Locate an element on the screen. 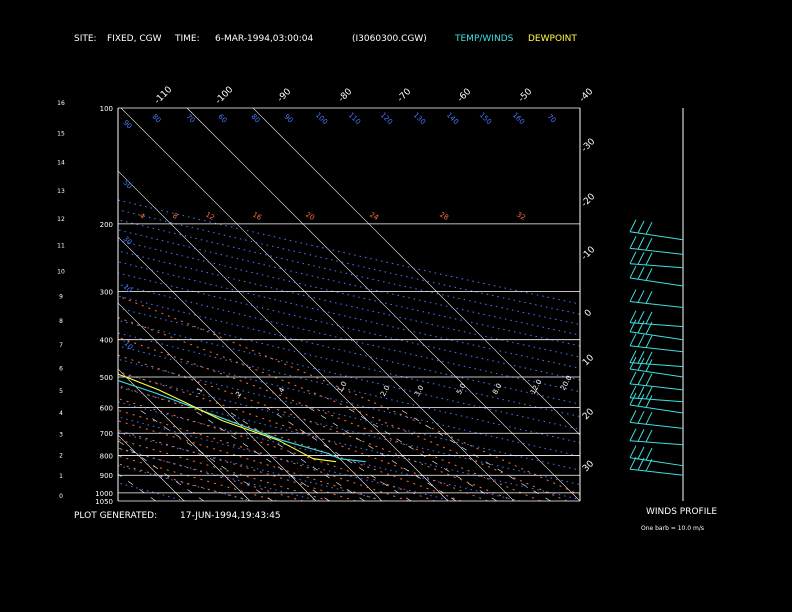 The image size is (792, 612). height-tick-label: 12 is located at coordinates (61, 219).